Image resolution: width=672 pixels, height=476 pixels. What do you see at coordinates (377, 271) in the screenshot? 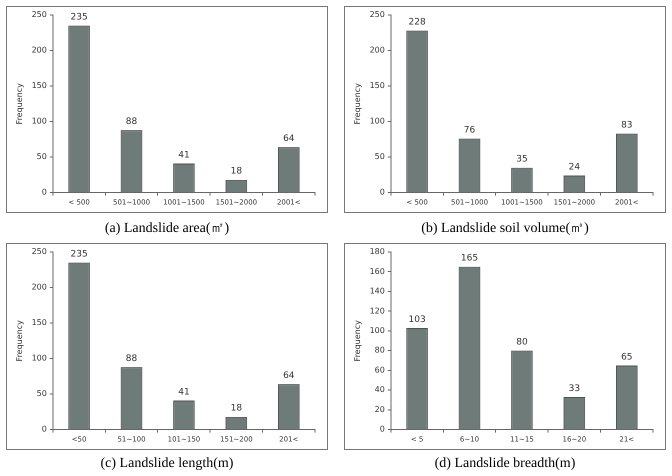
I see `y-tick-label: 160` at bounding box center [377, 271].